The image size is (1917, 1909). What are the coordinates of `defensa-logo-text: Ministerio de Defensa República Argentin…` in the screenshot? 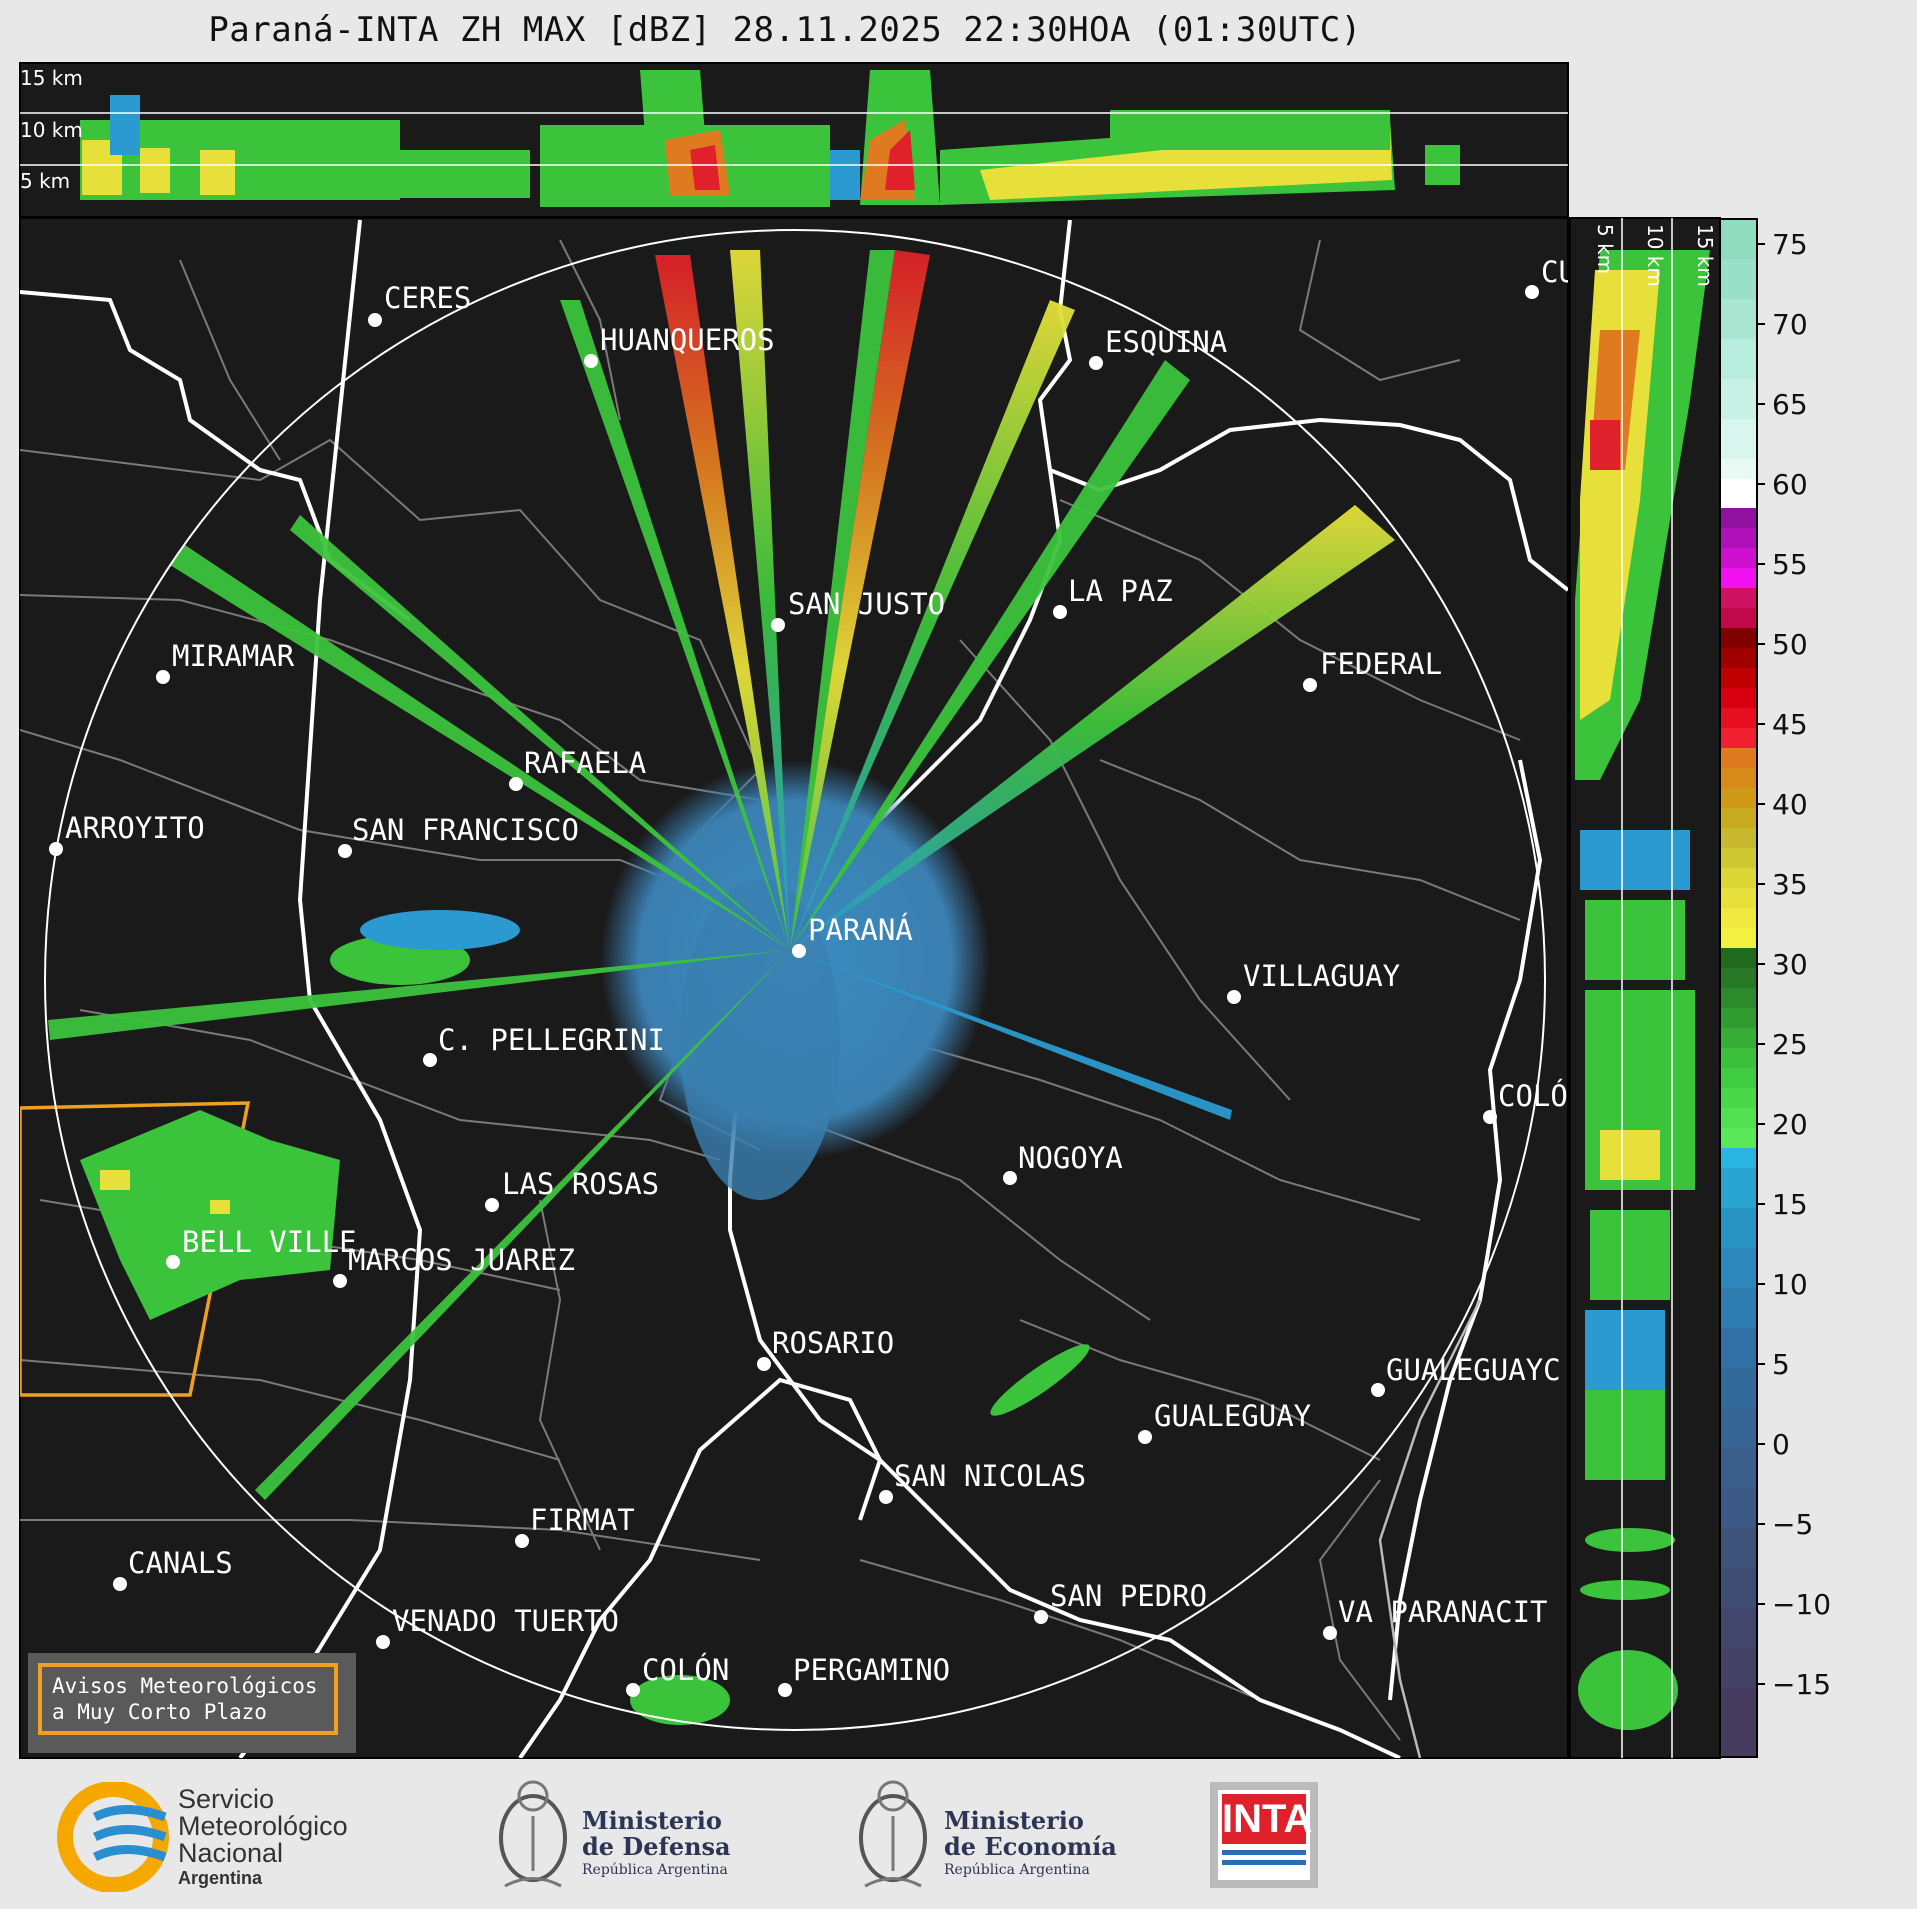 It's located at (656, 1842).